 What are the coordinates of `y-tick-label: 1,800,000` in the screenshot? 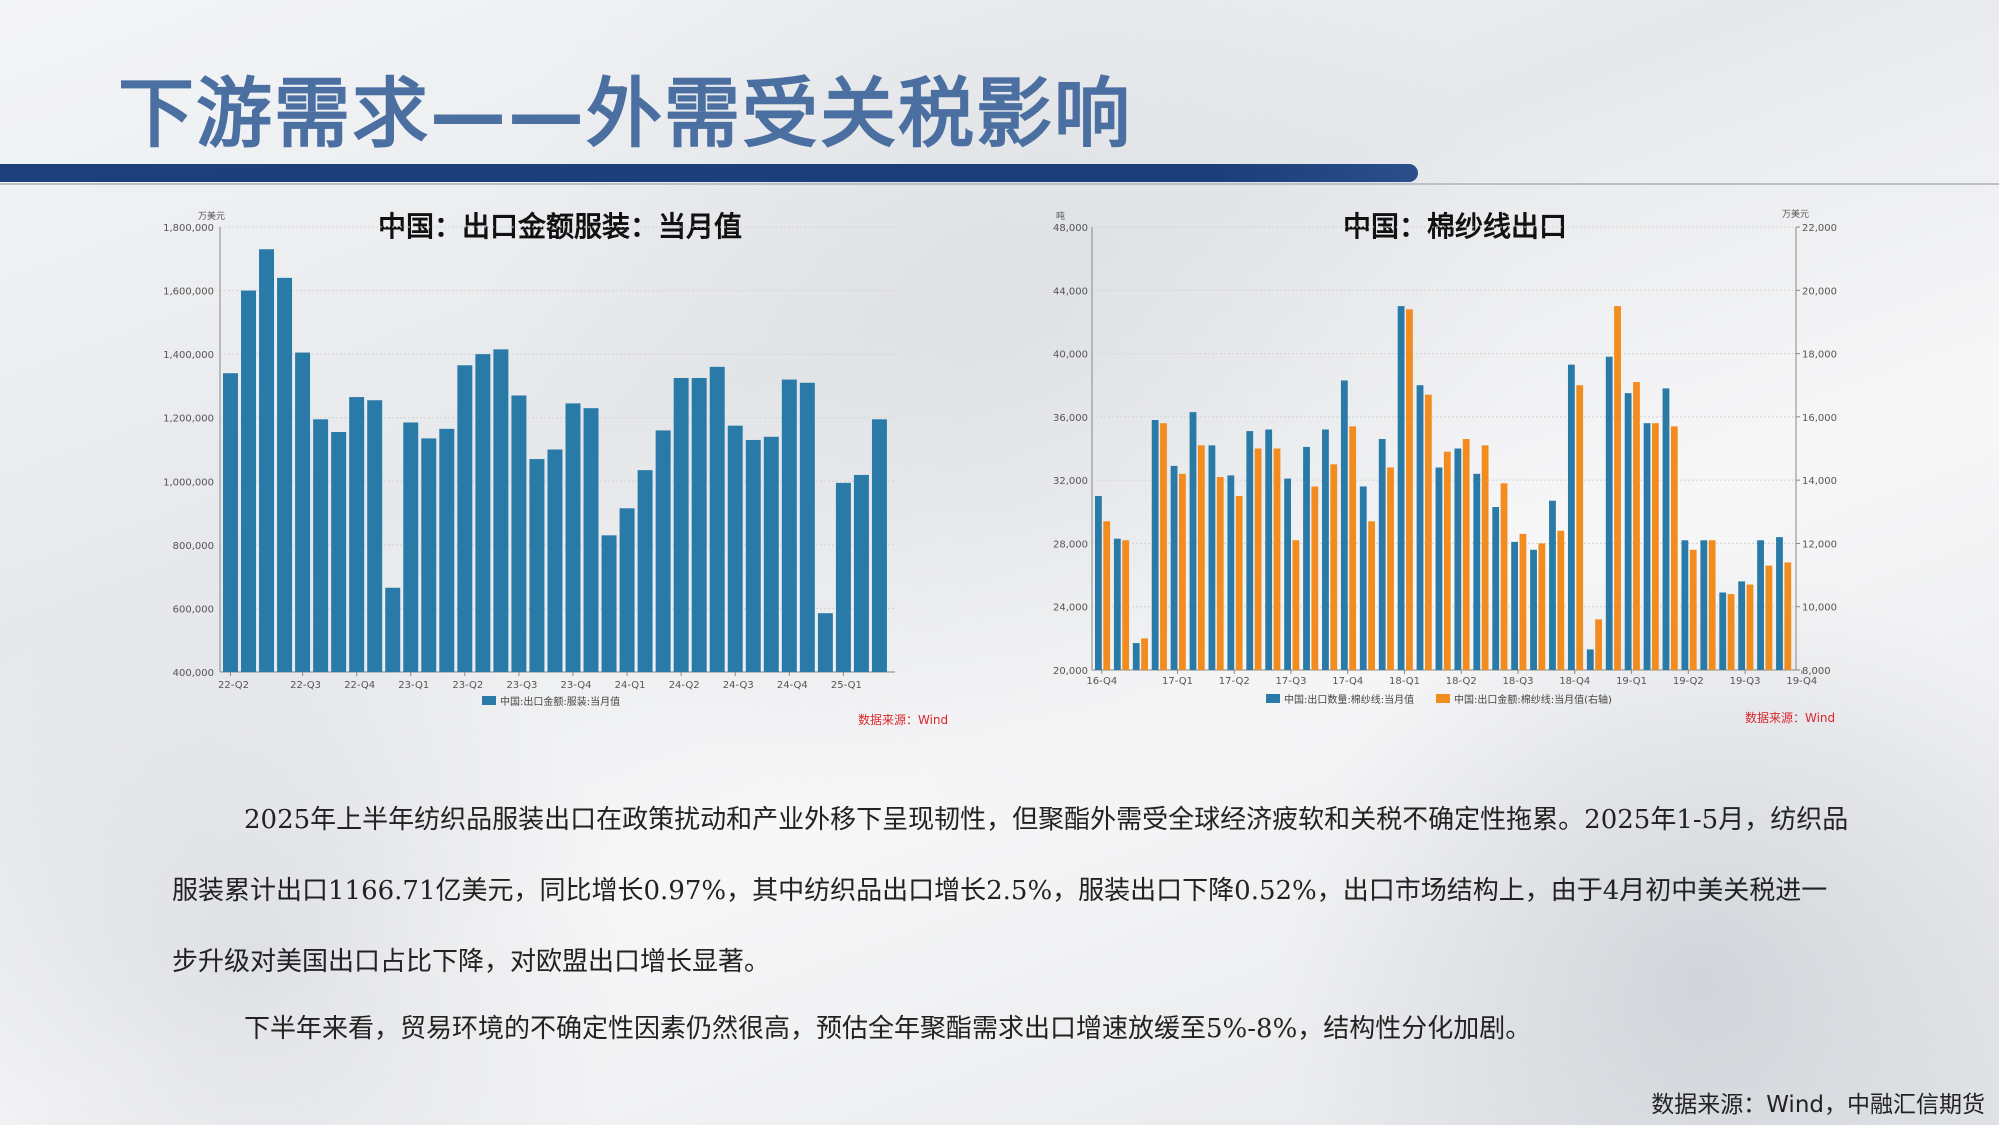 It's located at (188, 228).